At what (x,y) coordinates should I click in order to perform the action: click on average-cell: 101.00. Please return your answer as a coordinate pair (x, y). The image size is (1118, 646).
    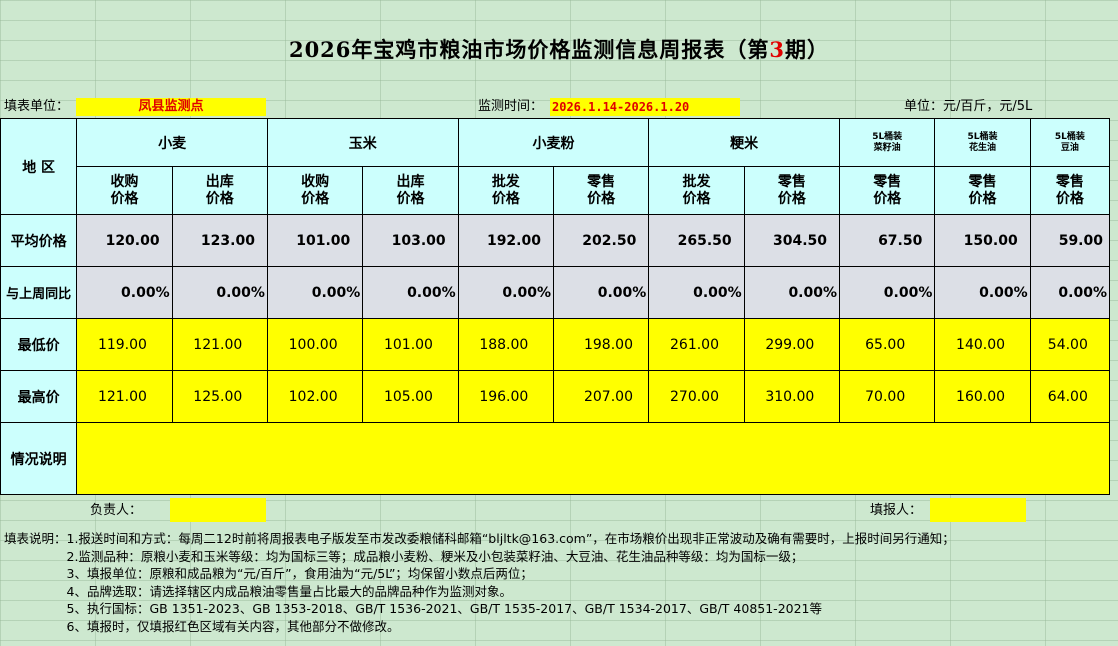
    Looking at the image, I should click on (315, 240).